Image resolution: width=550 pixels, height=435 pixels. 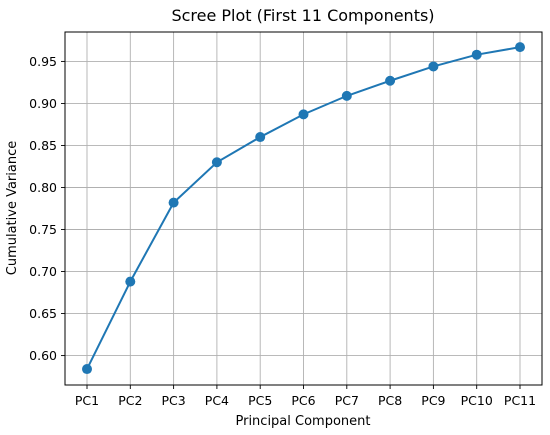 I want to click on y-axis-label: Cumulative Variance, so click(x=12, y=208).